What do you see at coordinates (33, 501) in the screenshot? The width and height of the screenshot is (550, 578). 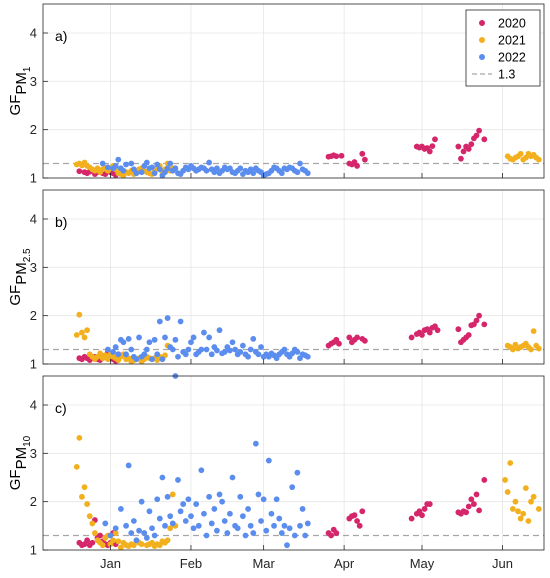 I see `y-tick-label: 2` at bounding box center [33, 501].